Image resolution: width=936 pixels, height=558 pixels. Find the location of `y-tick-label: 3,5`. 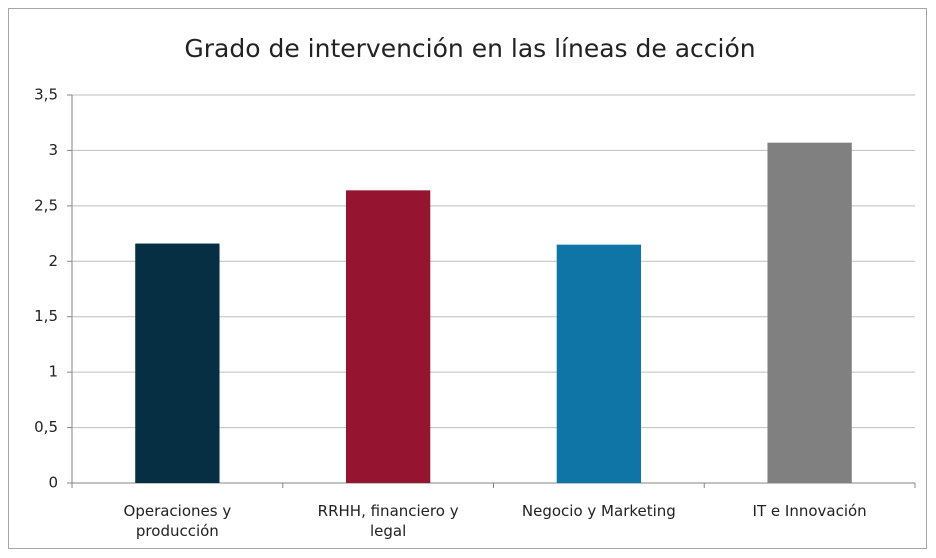

y-tick-label: 3,5 is located at coordinates (46, 95).